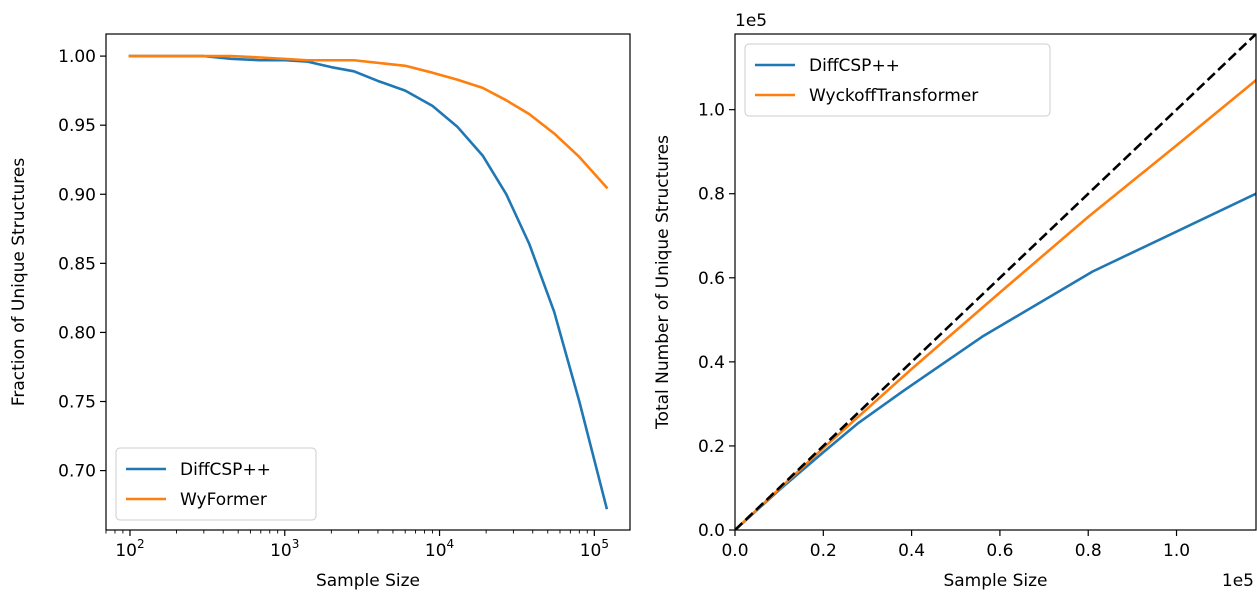 Image resolution: width=1257 pixels, height=600 pixels. I want to click on y-tick-label: 0.8, so click(711, 195).